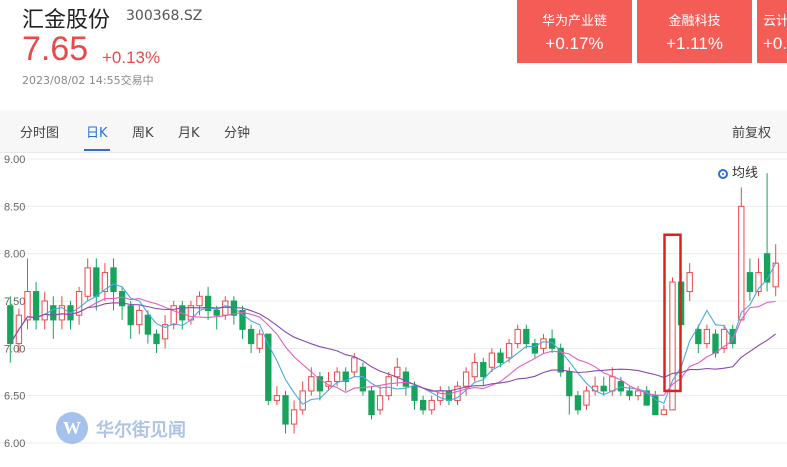 This screenshot has width=787, height=467. What do you see at coordinates (694, 21) in the screenshot?
I see `sector-name: 金融科技` at bounding box center [694, 21].